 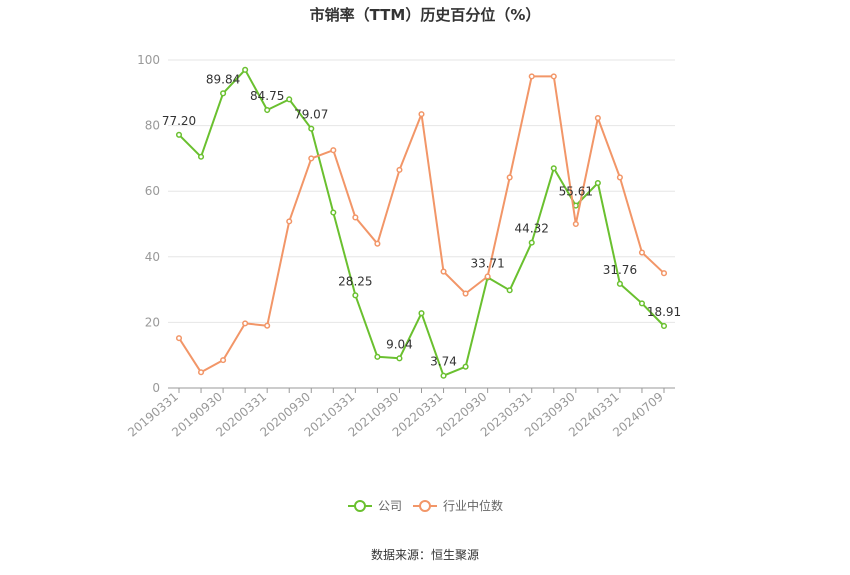 What do you see at coordinates (425, 554) in the screenshot?
I see `source-note: 数据来源：恒生聚源` at bounding box center [425, 554].